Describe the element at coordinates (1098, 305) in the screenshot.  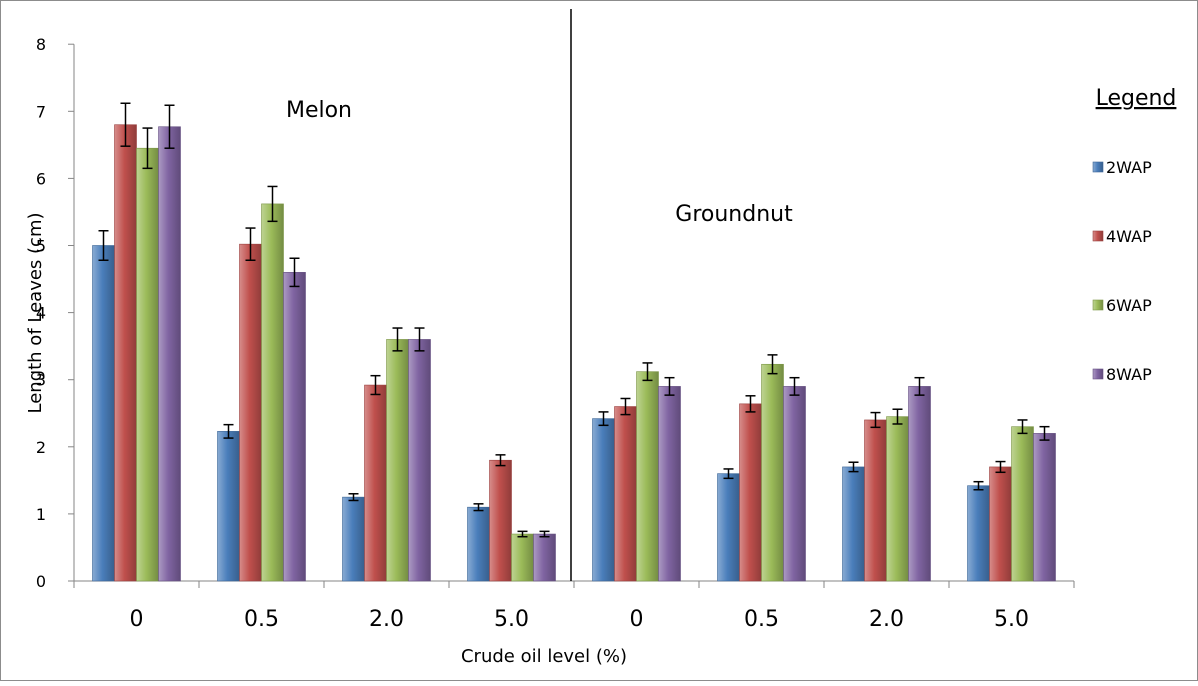
I see `legend-swatch-6wap` at that location.